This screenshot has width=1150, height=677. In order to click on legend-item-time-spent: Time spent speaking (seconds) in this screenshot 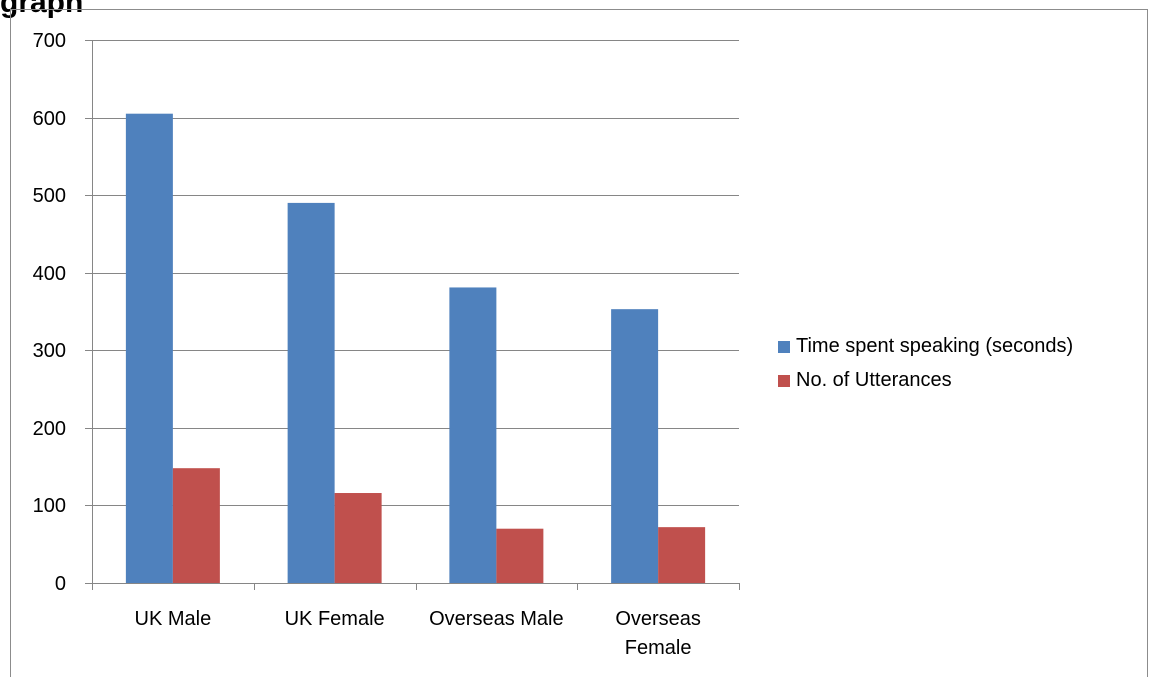, I will do `click(925, 346)`.